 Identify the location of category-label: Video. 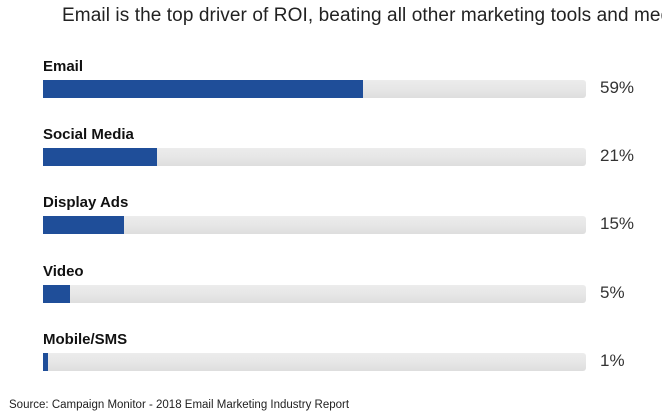
(63, 271).